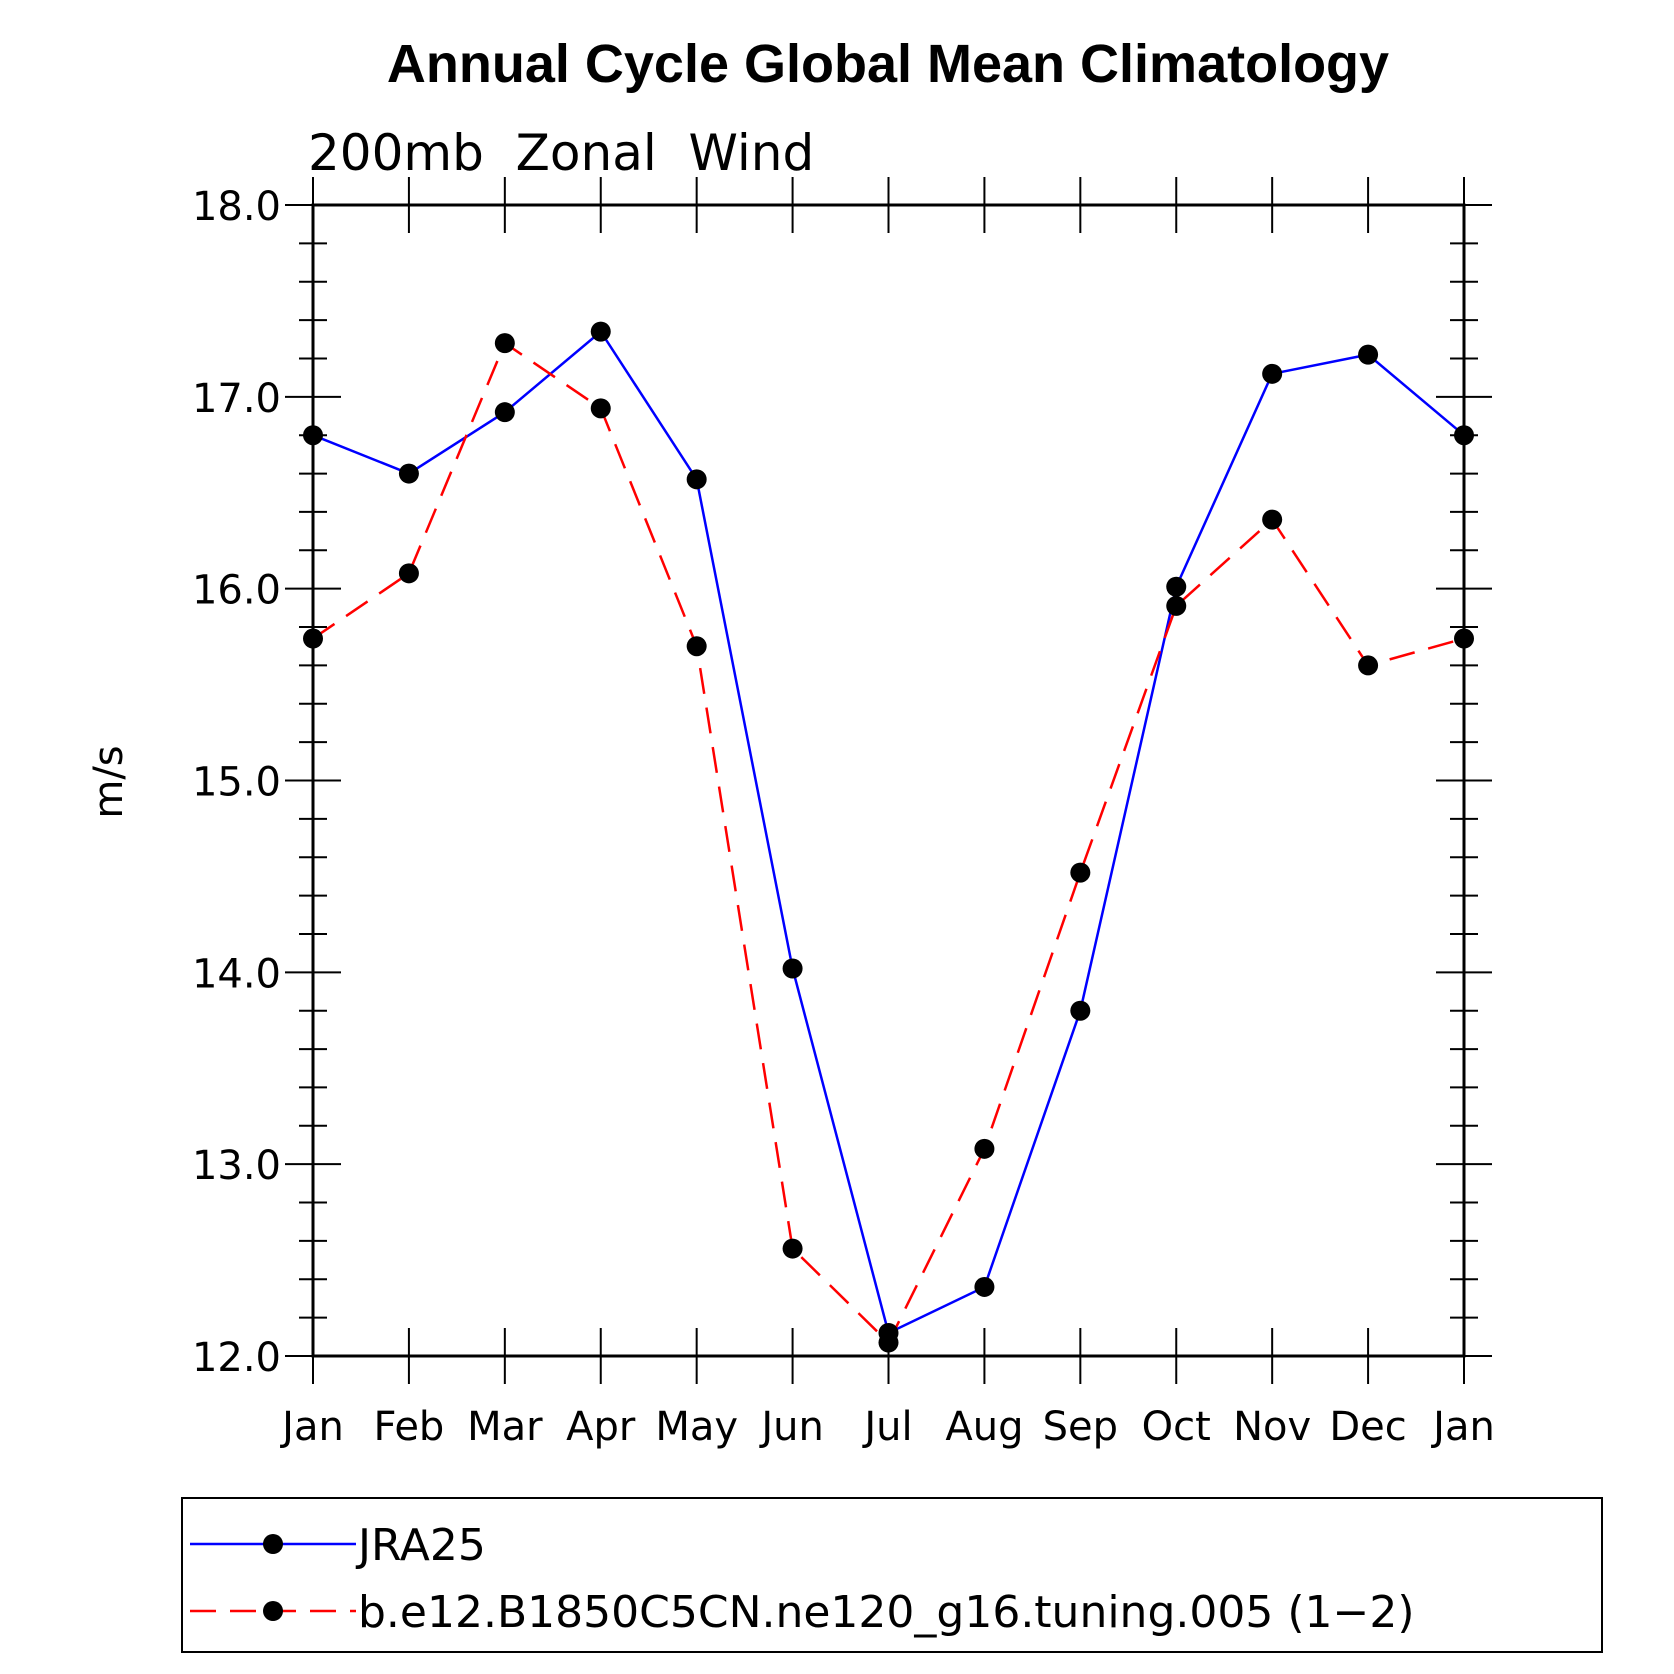 This screenshot has height=1674, width=1674. I want to click on x-tick-label: Apr, so click(601, 1427).